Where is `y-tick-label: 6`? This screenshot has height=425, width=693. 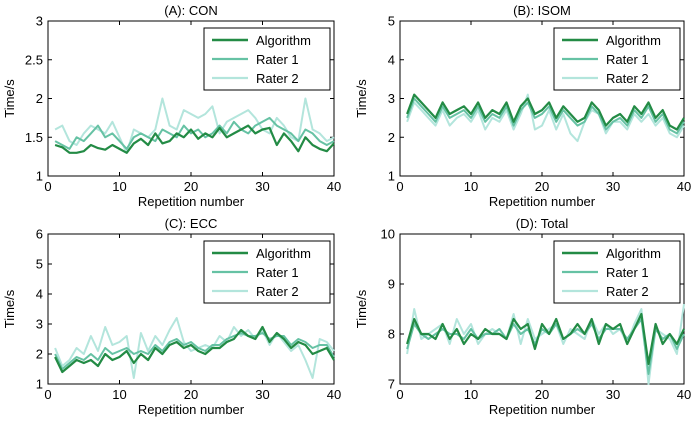 y-tick-label: 6 is located at coordinates (39, 234).